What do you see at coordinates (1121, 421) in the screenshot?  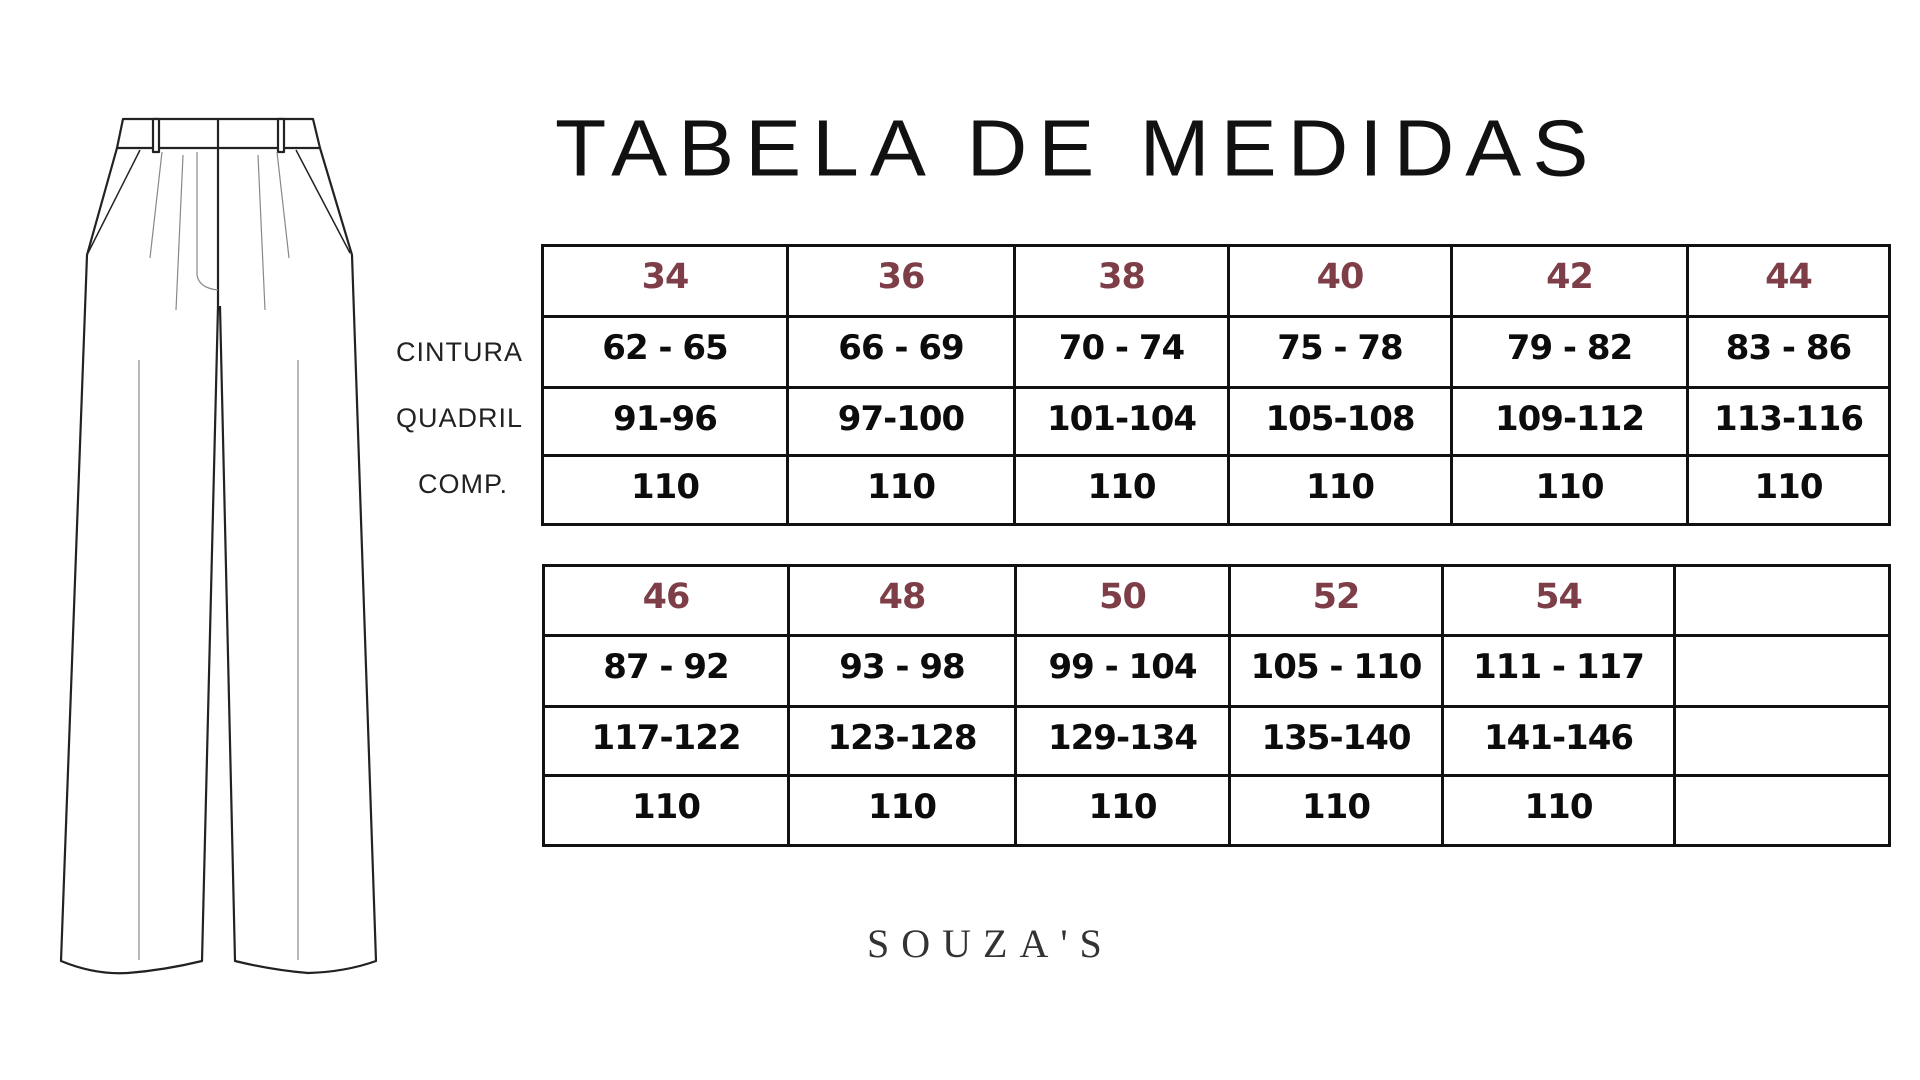 I see `quadril-cell: 101-104` at bounding box center [1121, 421].